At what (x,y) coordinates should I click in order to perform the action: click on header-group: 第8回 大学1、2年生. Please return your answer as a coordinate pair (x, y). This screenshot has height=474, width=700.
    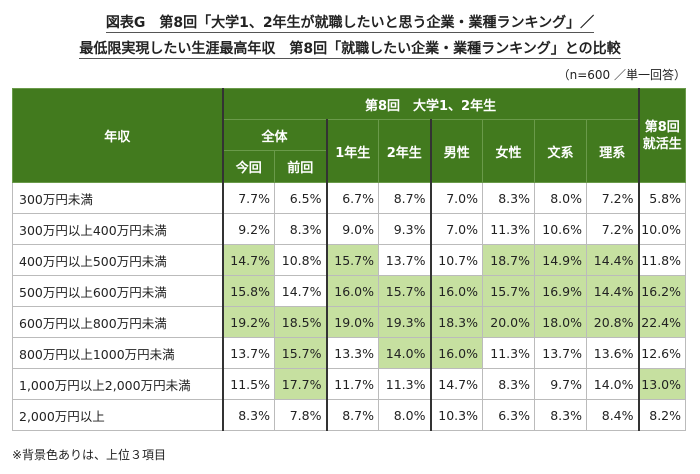
    Looking at the image, I should click on (430, 104).